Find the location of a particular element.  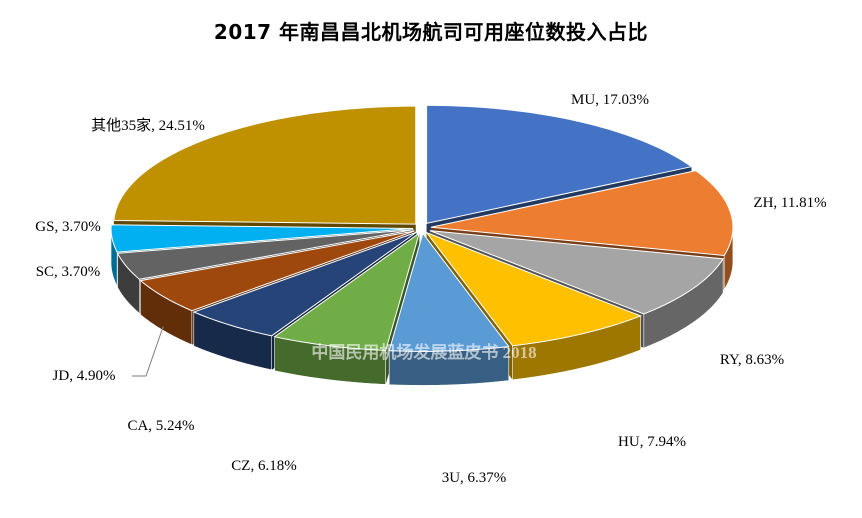

slice-label-GS: GS, 3.70% is located at coordinates (67, 227).